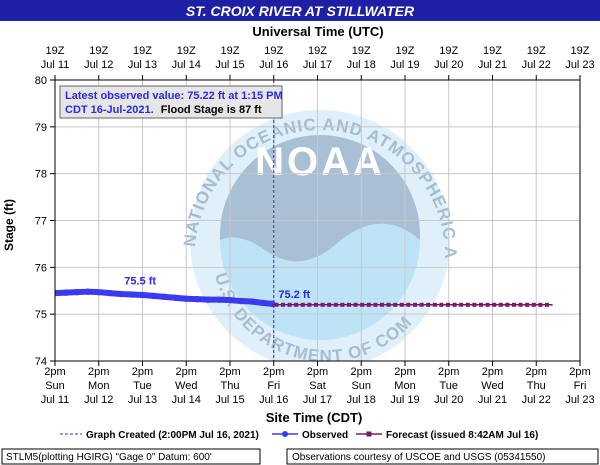 The width and height of the screenshot is (600, 465). Describe the element at coordinates (142, 400) in the screenshot. I see `bottom-tick-date: Jul 13` at that location.